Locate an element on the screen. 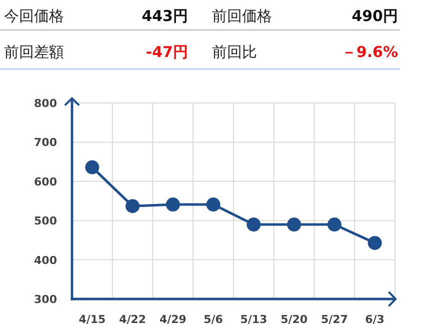  x-tick-label: 5/20 is located at coordinates (294, 319).